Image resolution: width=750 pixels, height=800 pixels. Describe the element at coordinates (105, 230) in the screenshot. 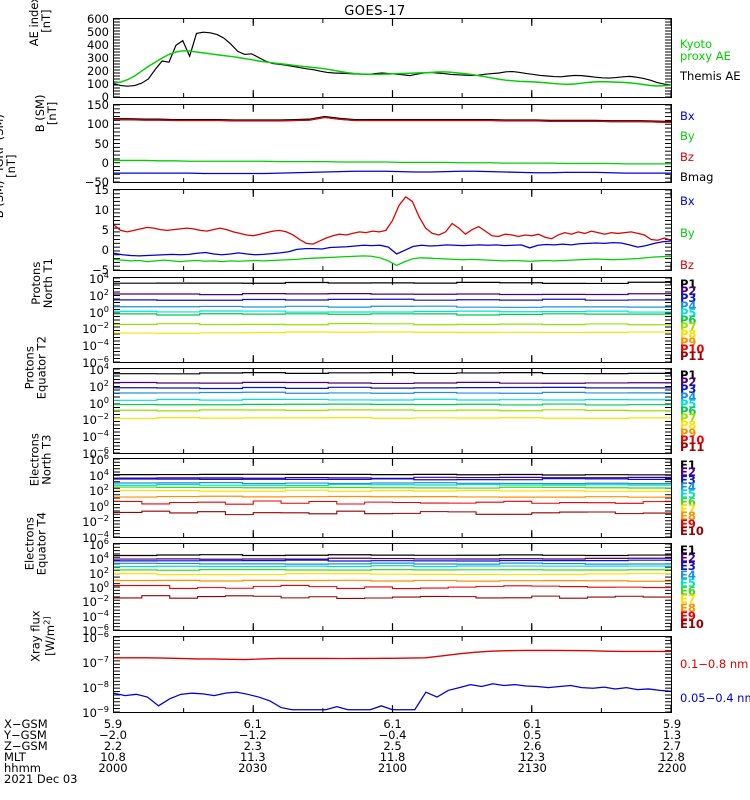

I see `y-tick-label: 5` at that location.